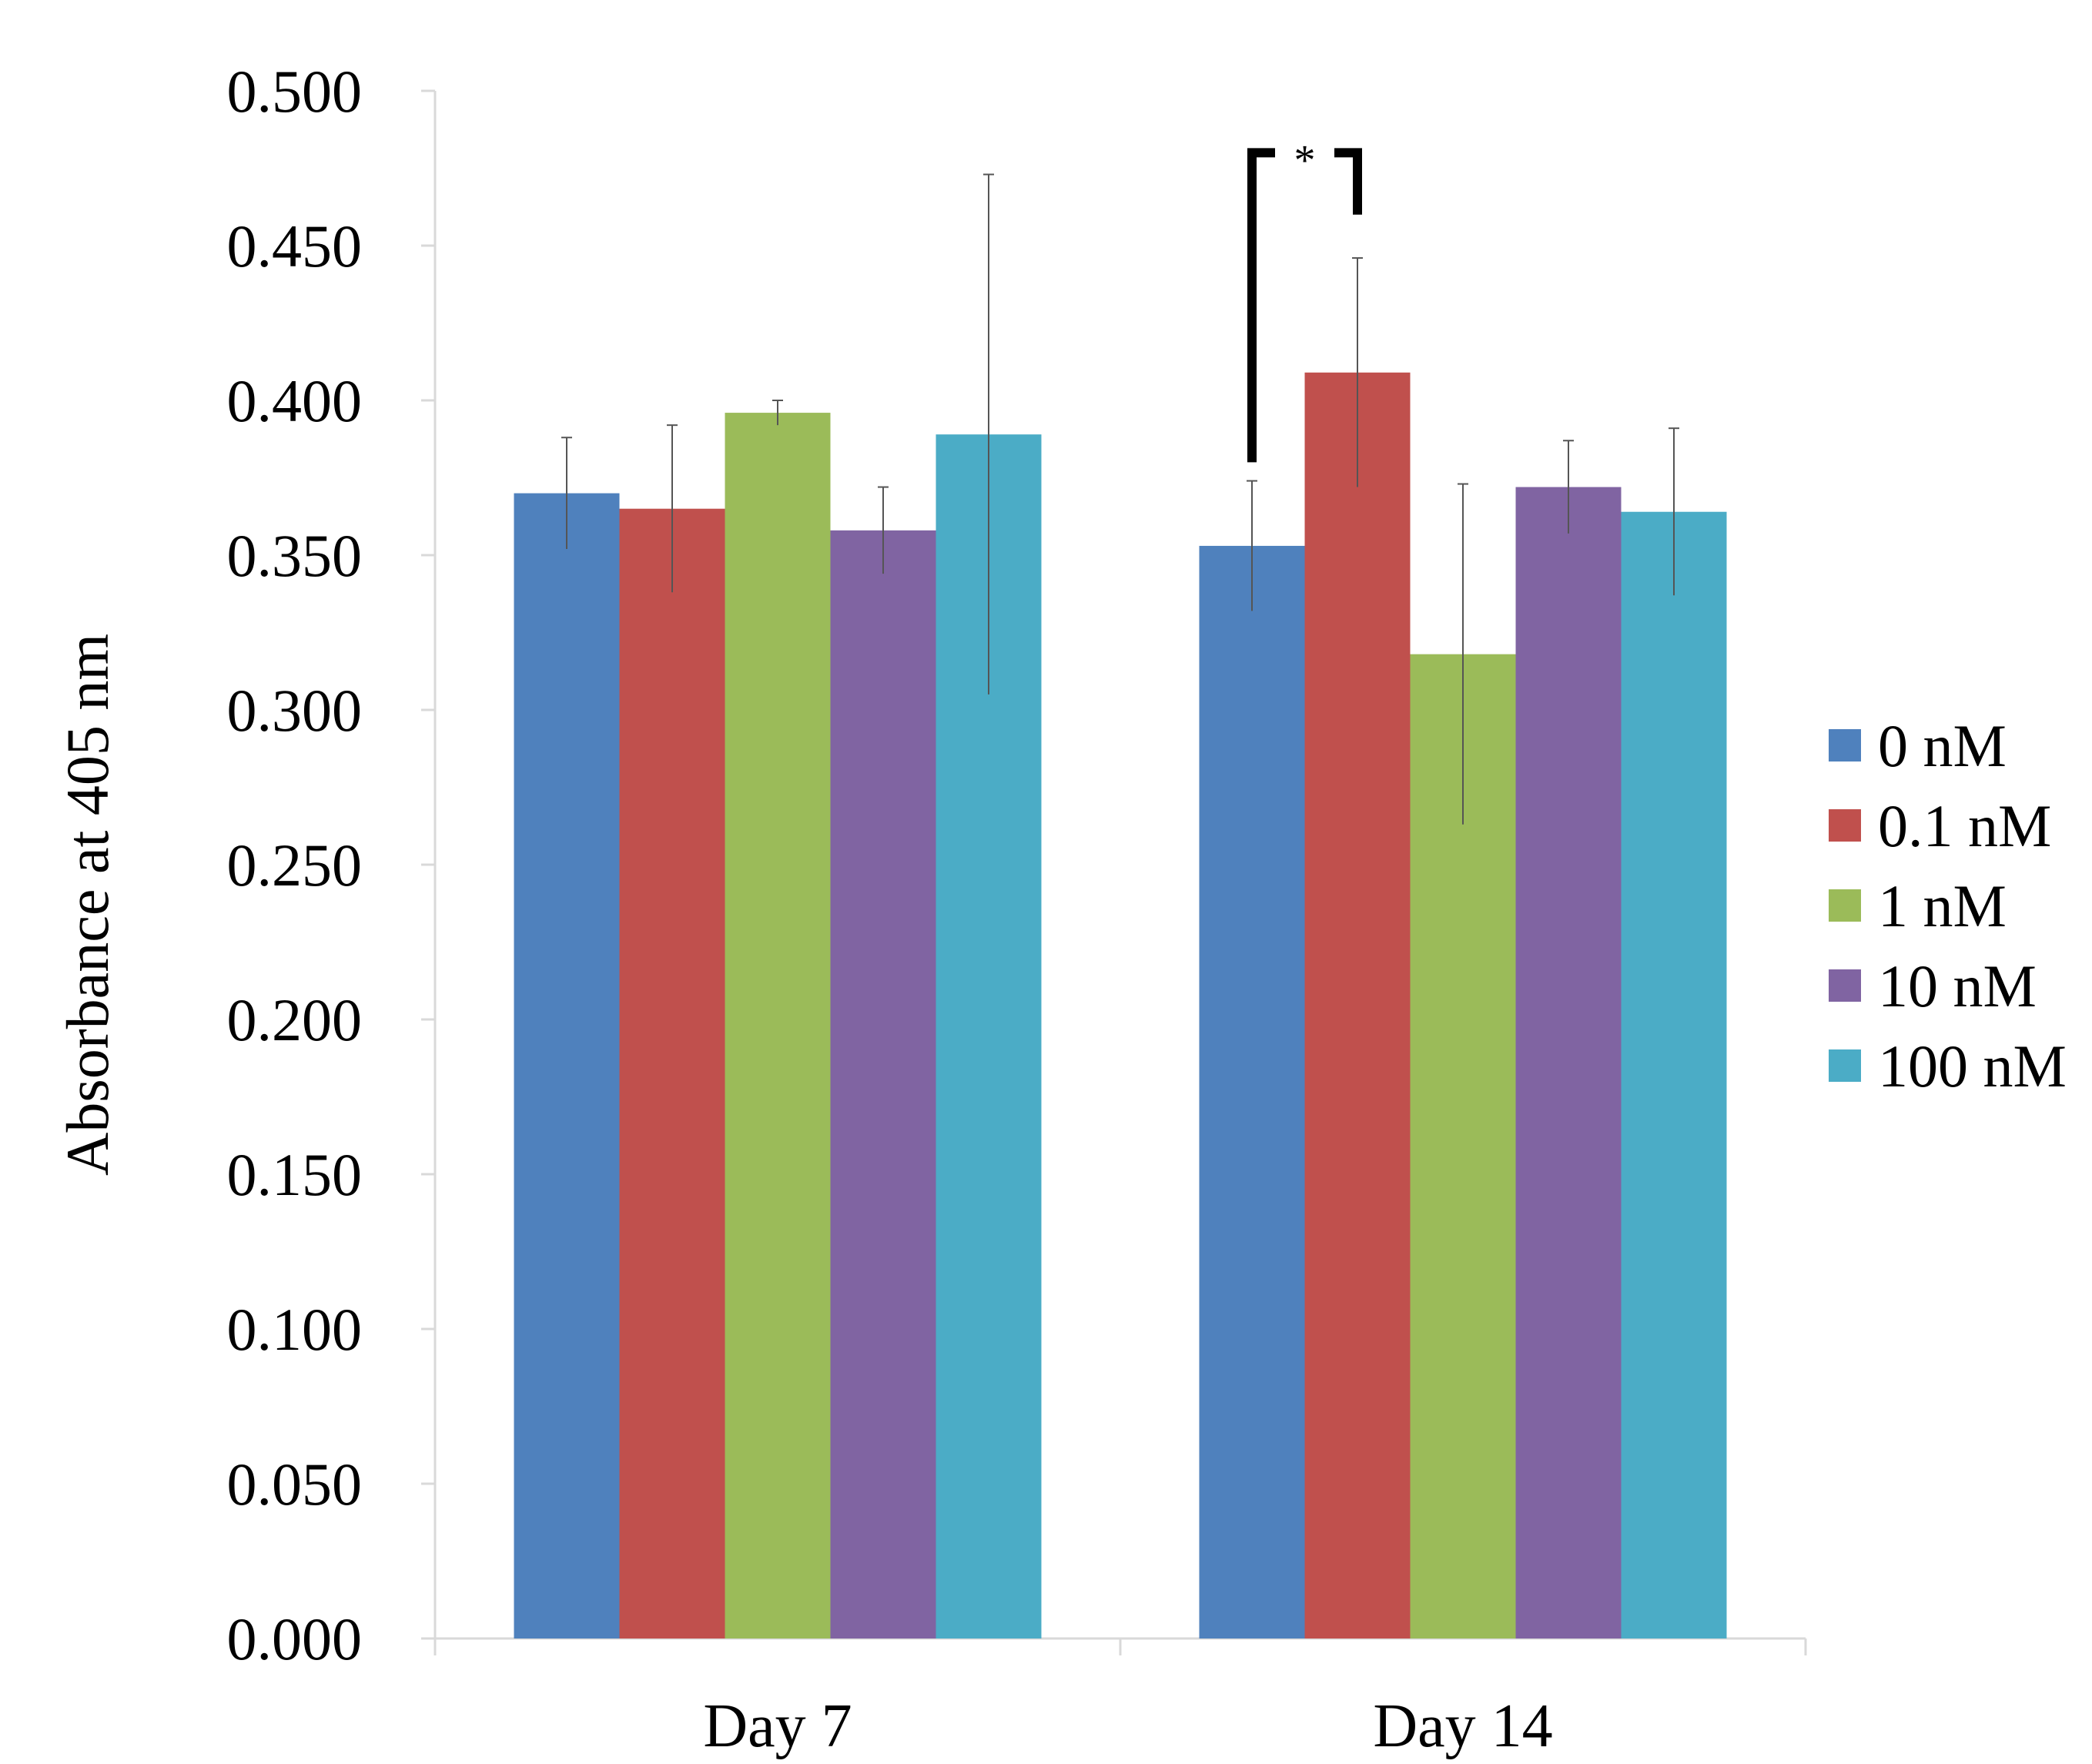  Describe the element at coordinates (87, 905) in the screenshot. I see `y-axis-title: Absorbance at 405 nm` at that location.